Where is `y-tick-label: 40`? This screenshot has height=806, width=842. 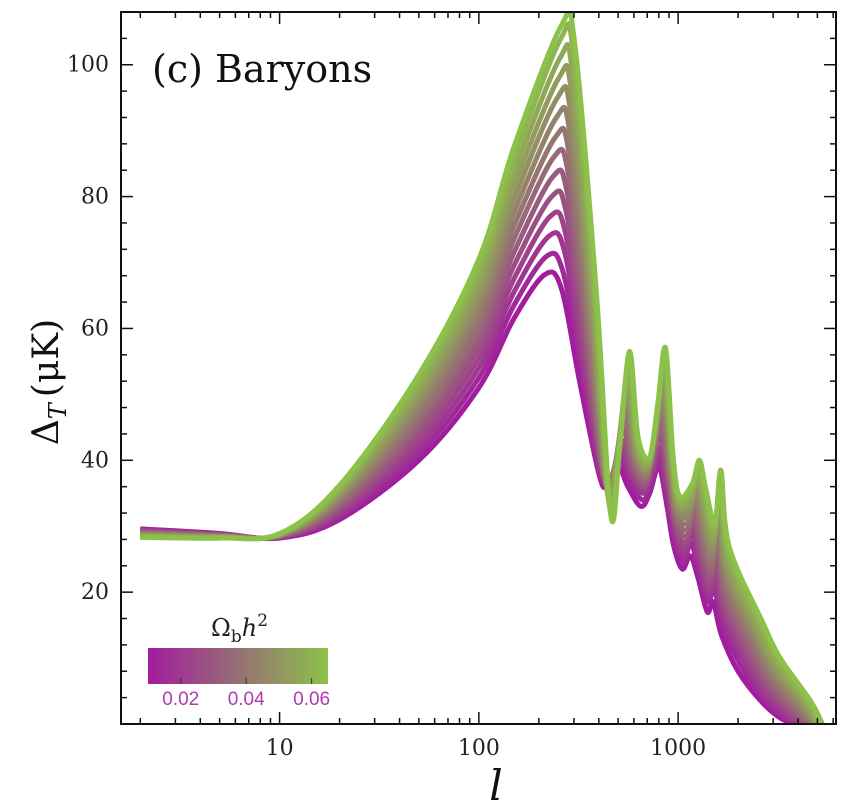 y-tick-label: 40 is located at coordinates (95, 460).